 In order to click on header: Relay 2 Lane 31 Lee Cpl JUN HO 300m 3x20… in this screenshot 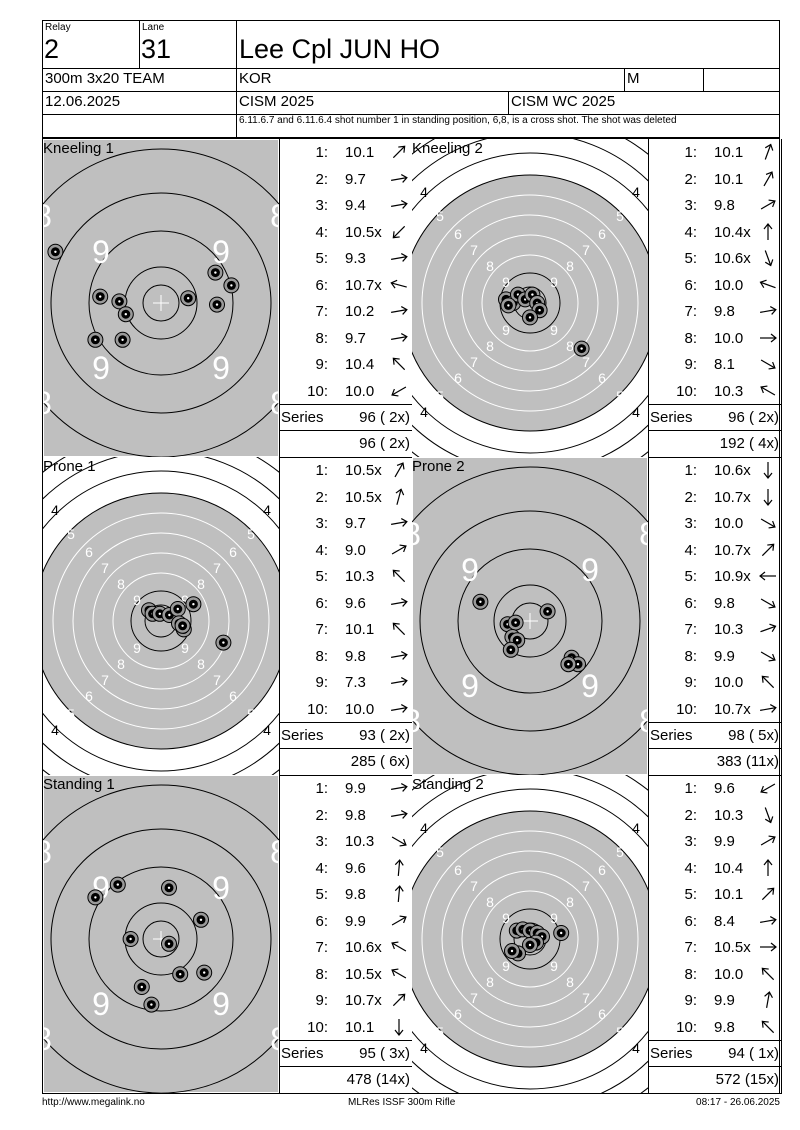, I will do `click(411, 79)`.